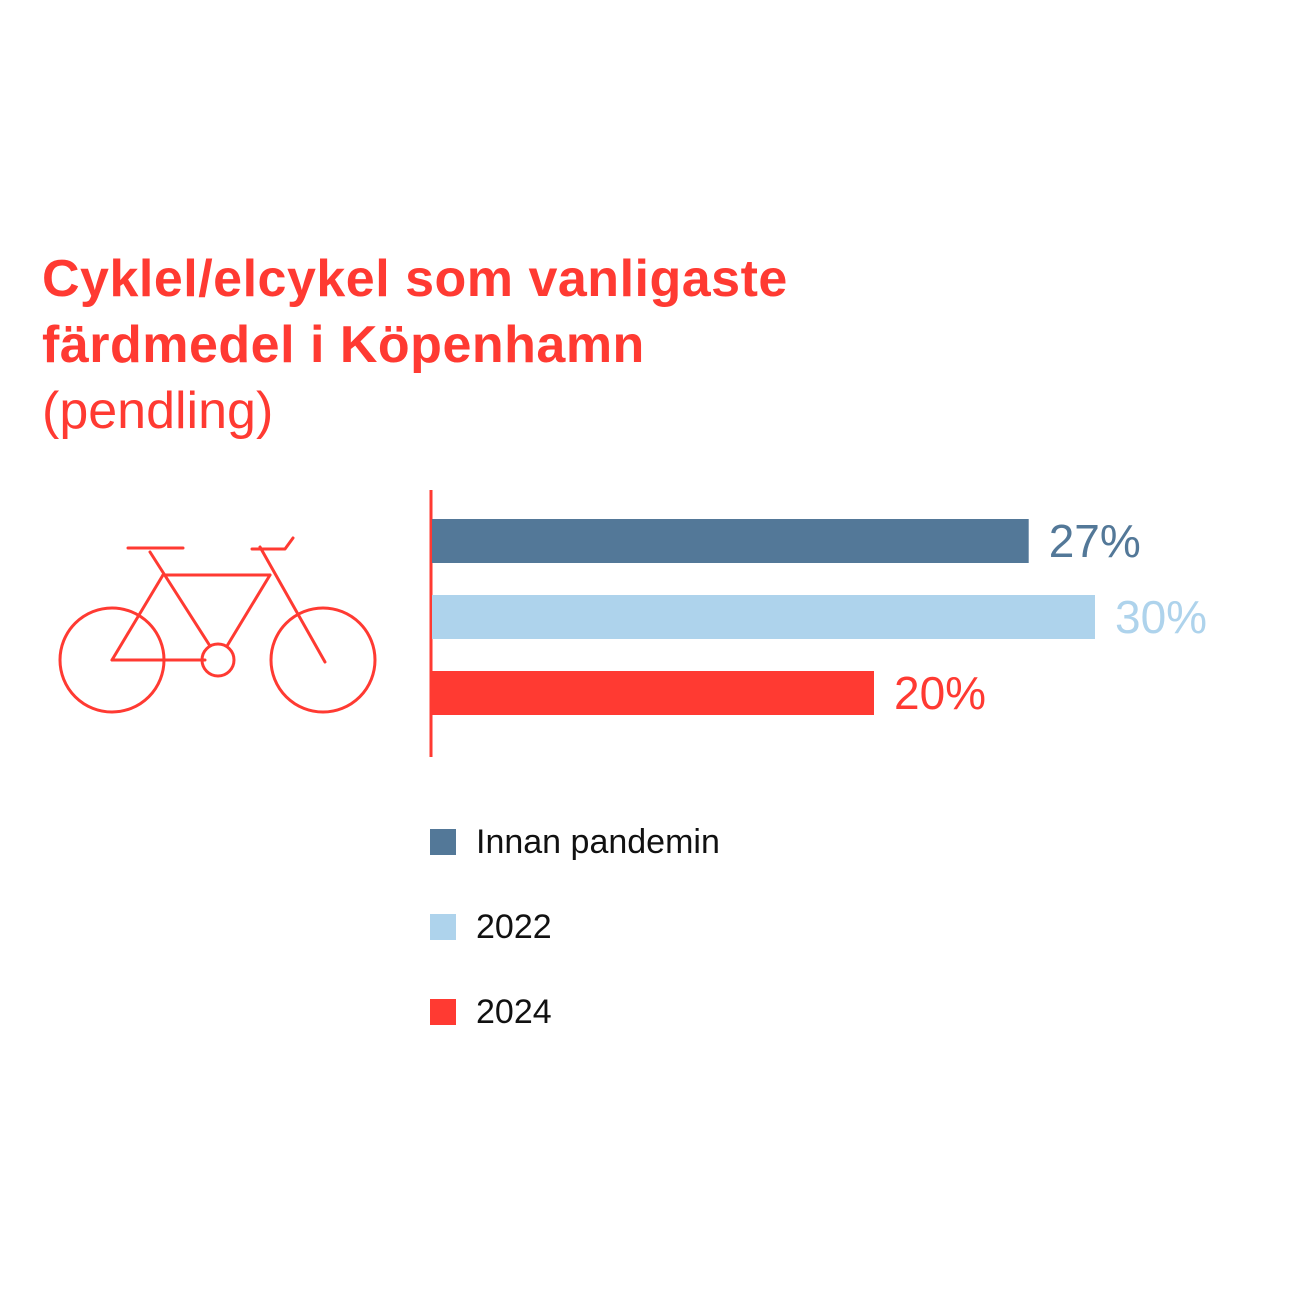 Image resolution: width=1300 pixels, height=1300 pixels. I want to click on legend-label: 2022, so click(514, 926).